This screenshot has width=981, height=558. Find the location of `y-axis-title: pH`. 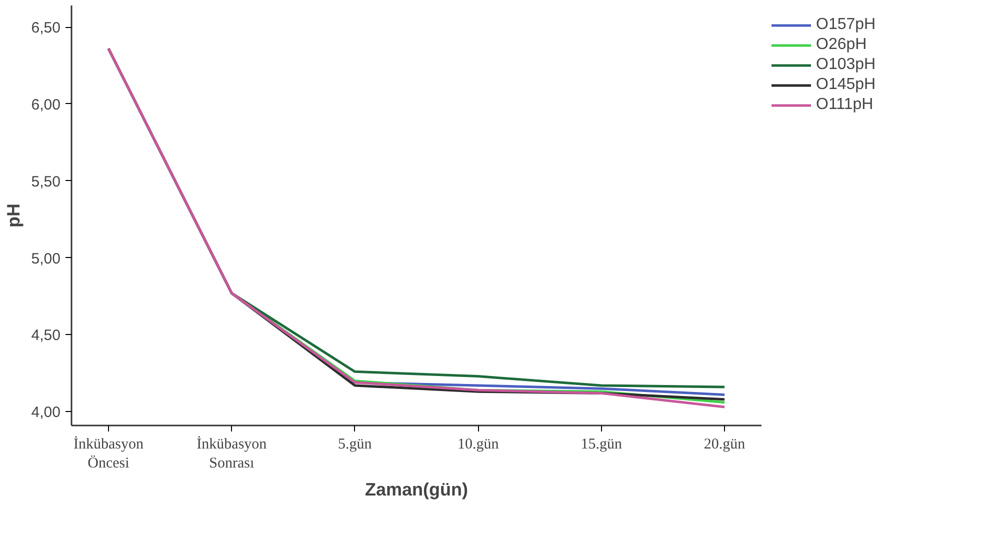

y-axis-title: pH is located at coordinates (13, 215).